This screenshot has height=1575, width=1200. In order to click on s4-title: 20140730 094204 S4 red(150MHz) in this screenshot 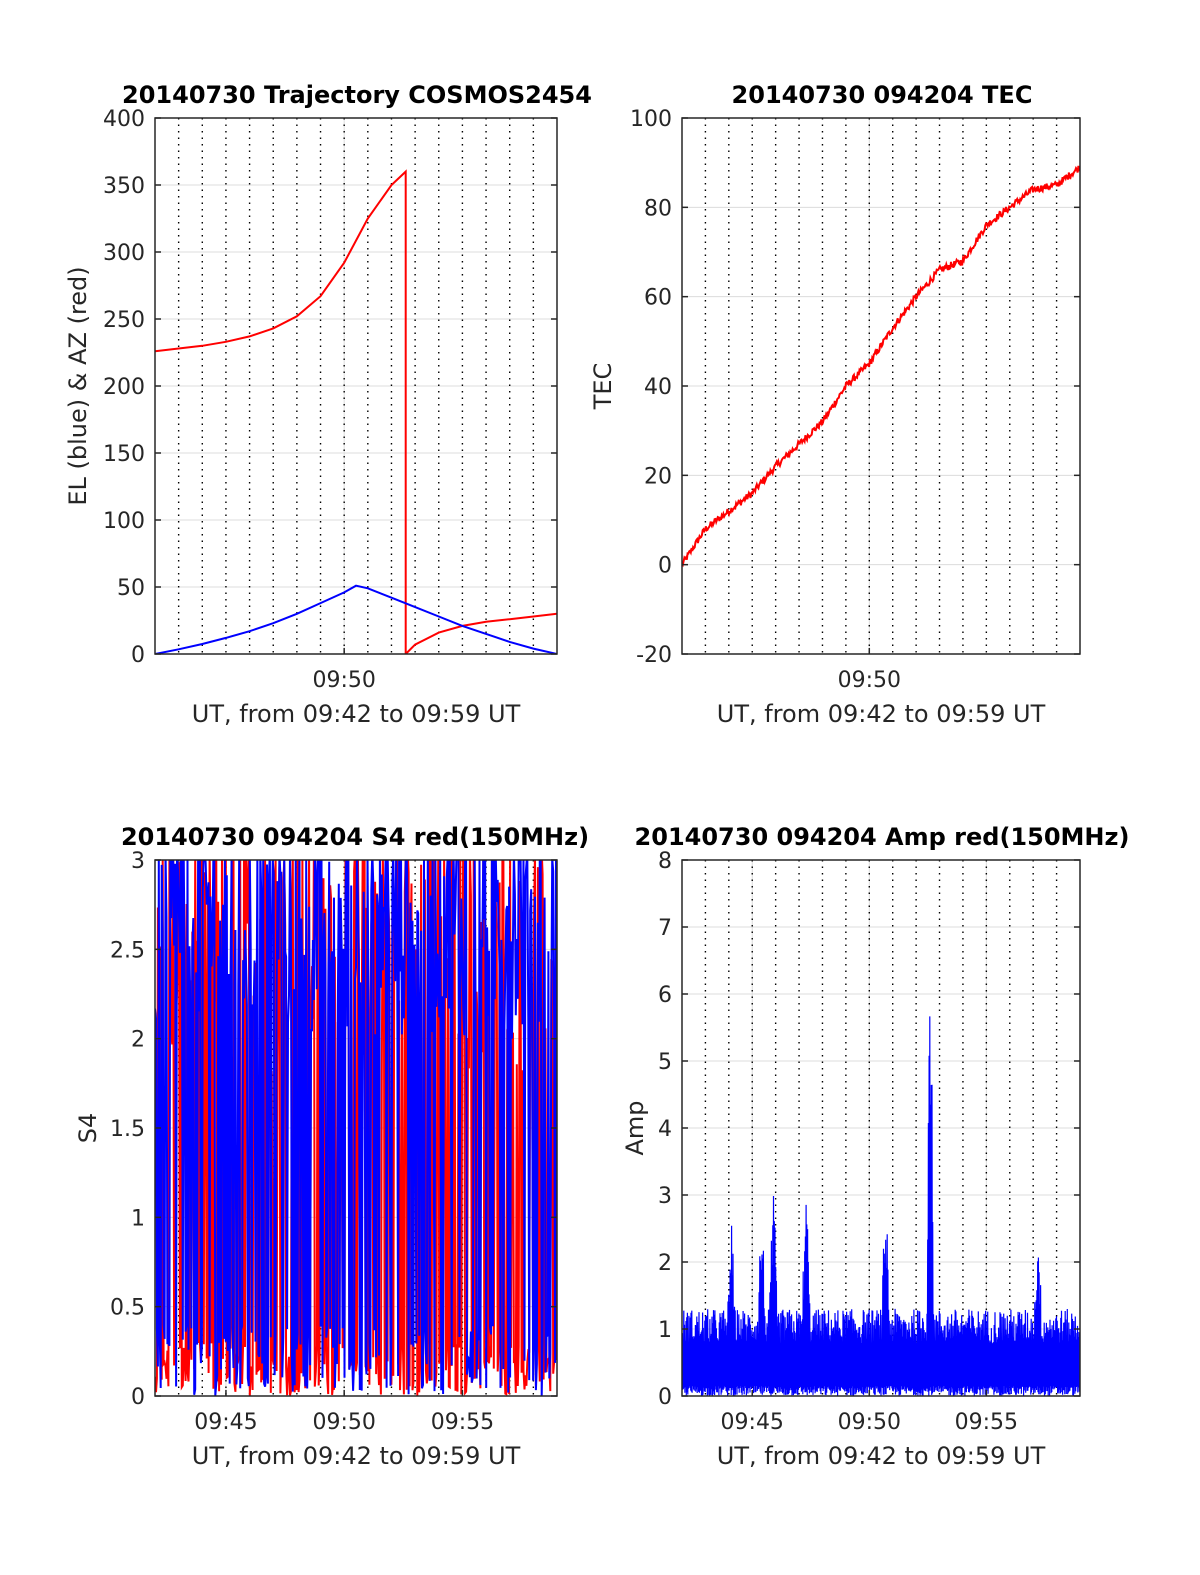, I will do `click(355, 837)`.